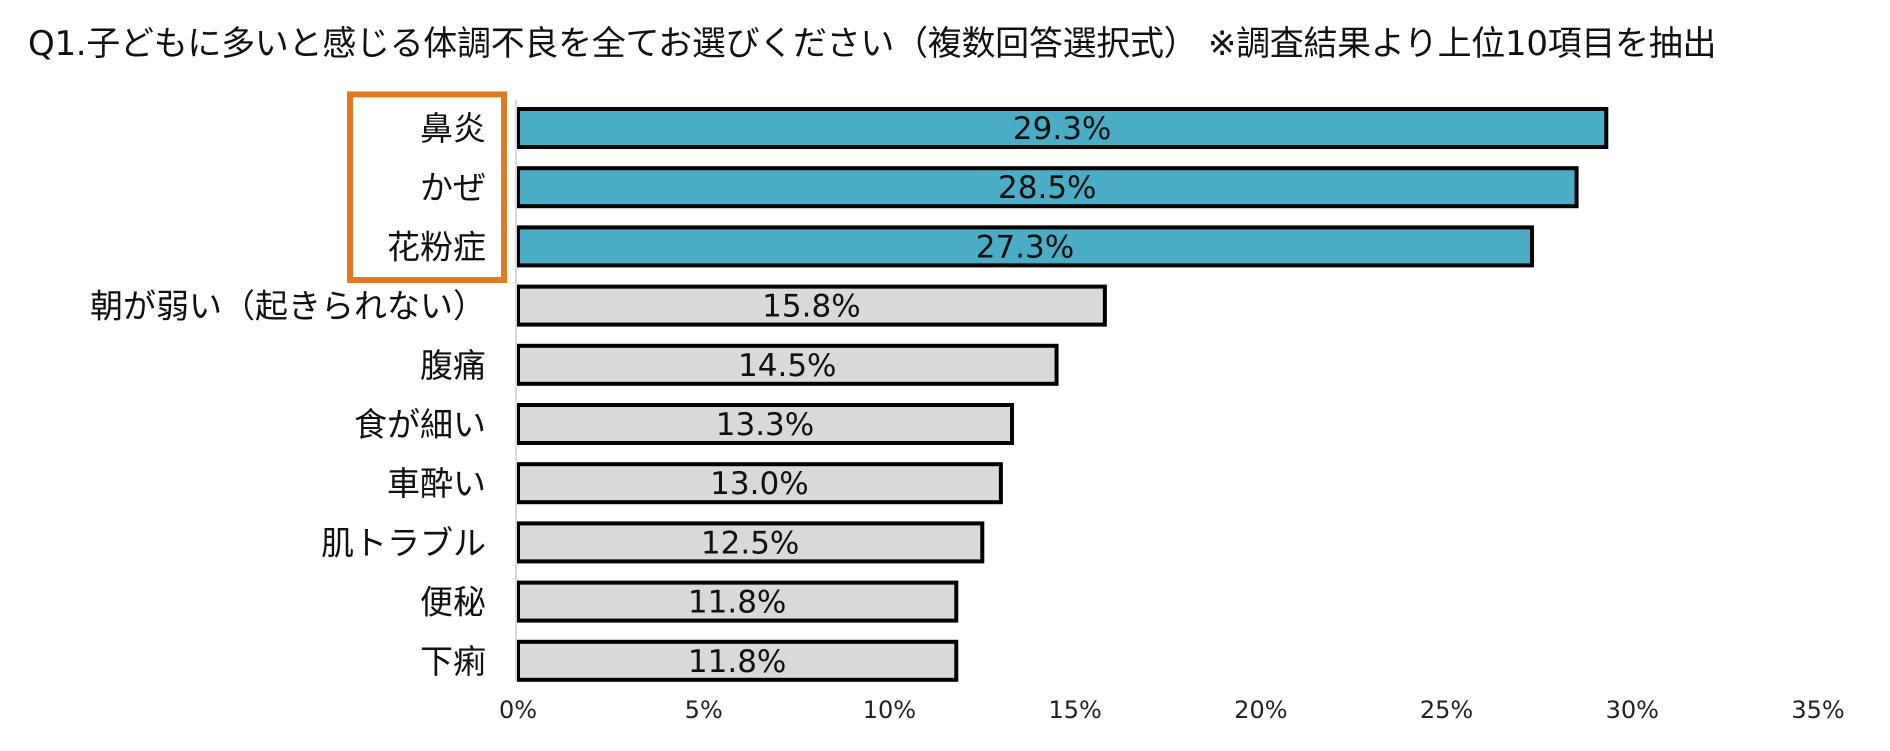  Describe the element at coordinates (436, 483) in the screenshot. I see `category-label: 車酔い` at that location.